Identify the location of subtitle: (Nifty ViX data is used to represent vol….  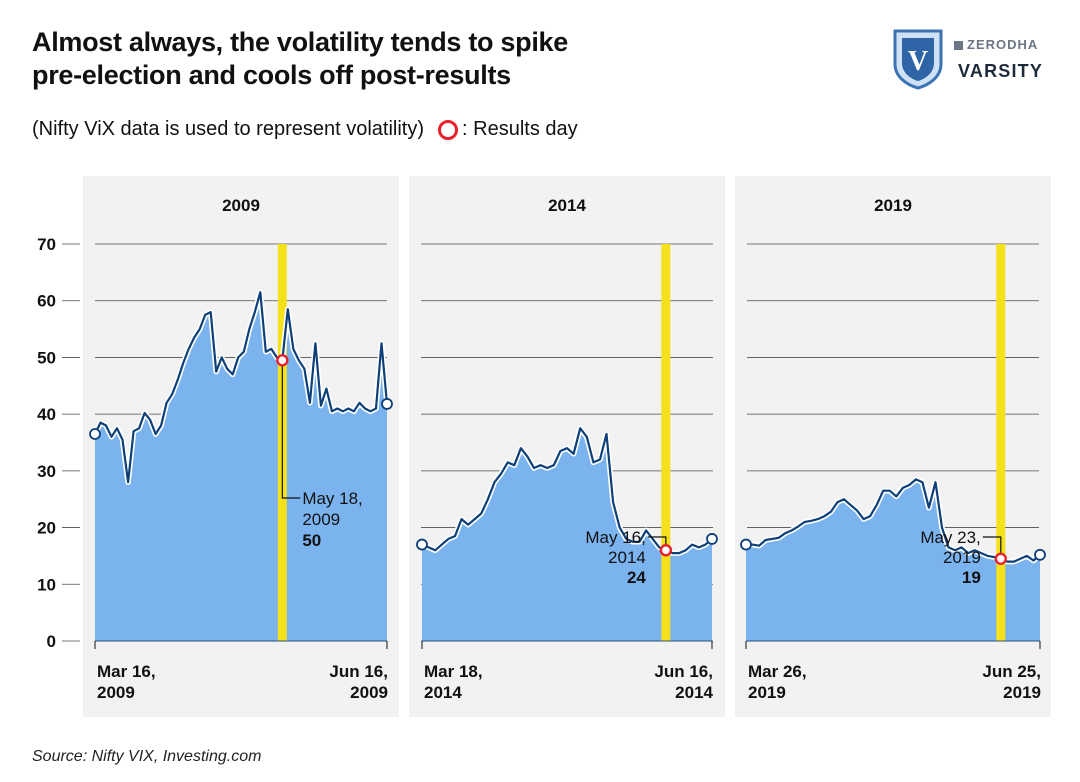
(305, 129).